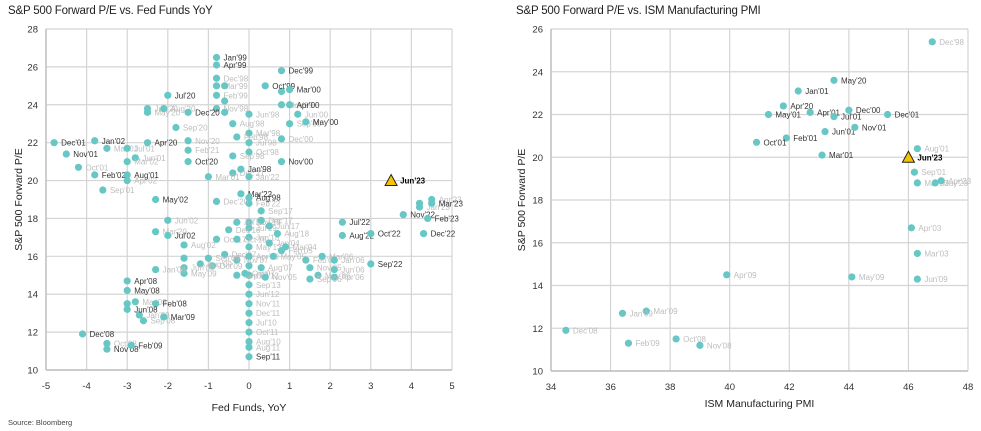  I want to click on data-label: May'05, so click(293, 256).